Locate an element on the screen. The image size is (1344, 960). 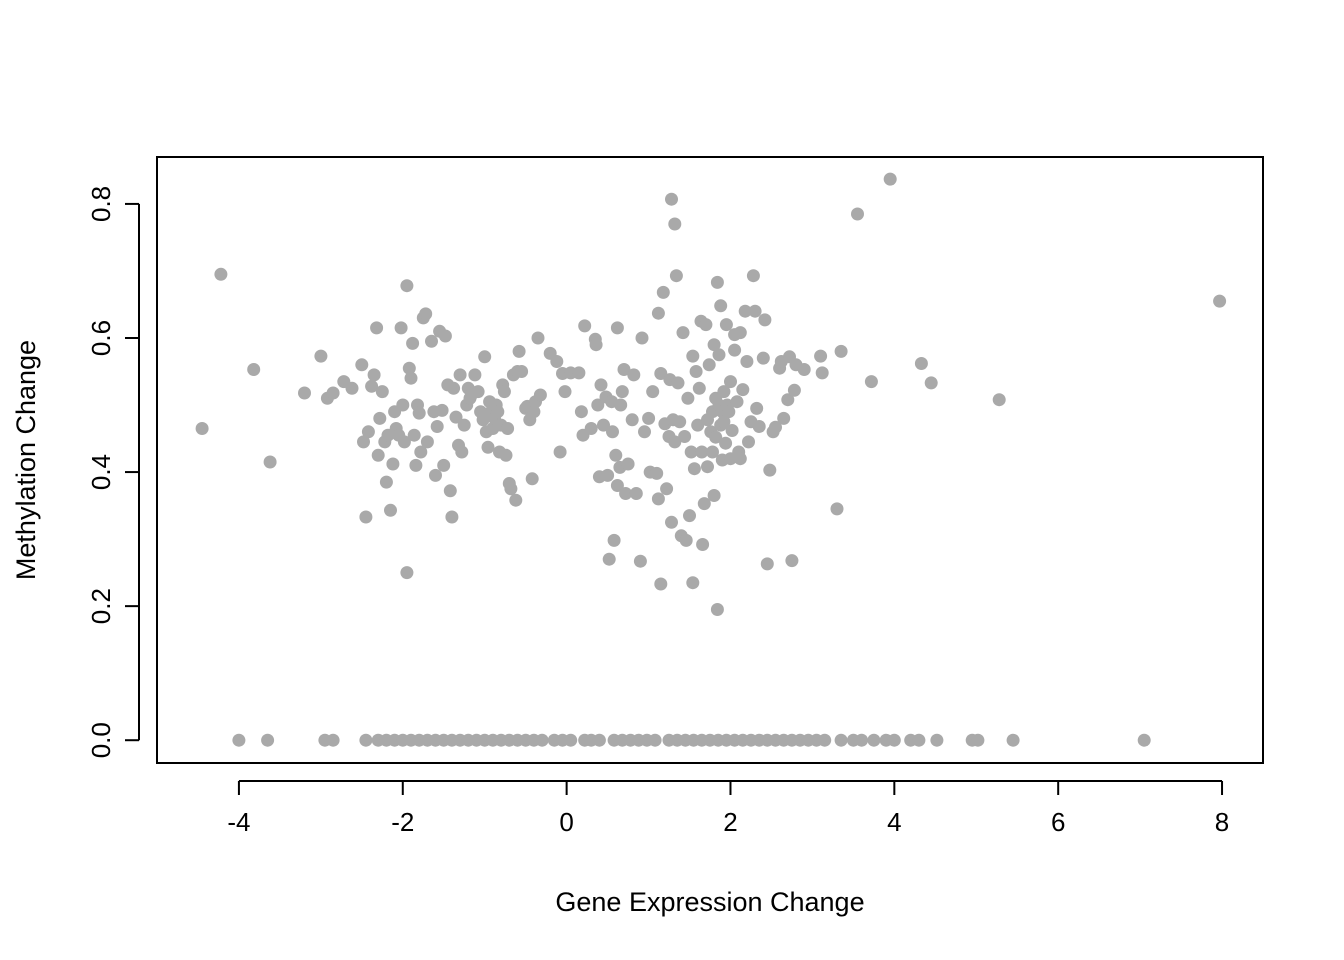
y-tick-label: 0.8 is located at coordinates (101, 204).